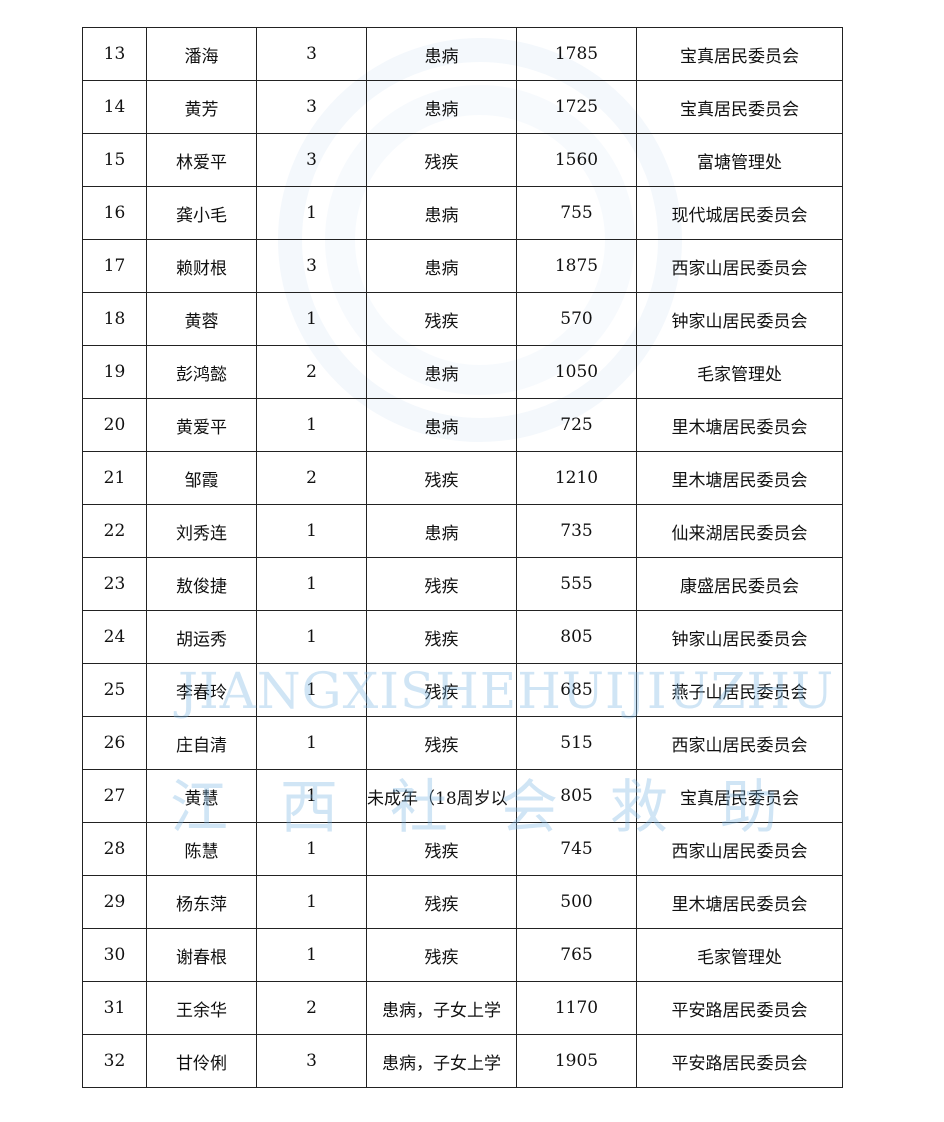 This screenshot has height=1122, width=944. What do you see at coordinates (114, 637) in the screenshot?
I see `cell-no: 24` at bounding box center [114, 637].